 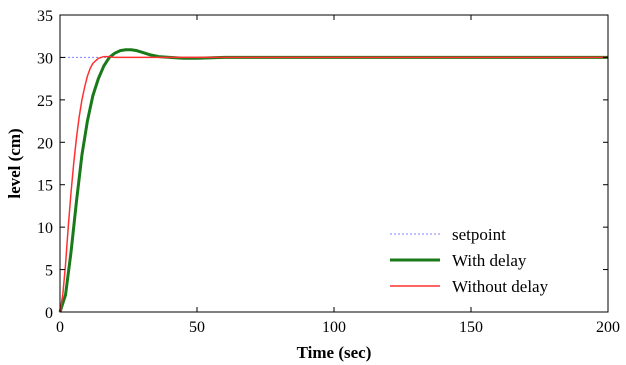 I want to click on y-tick-label: 25, so click(x=45, y=101).